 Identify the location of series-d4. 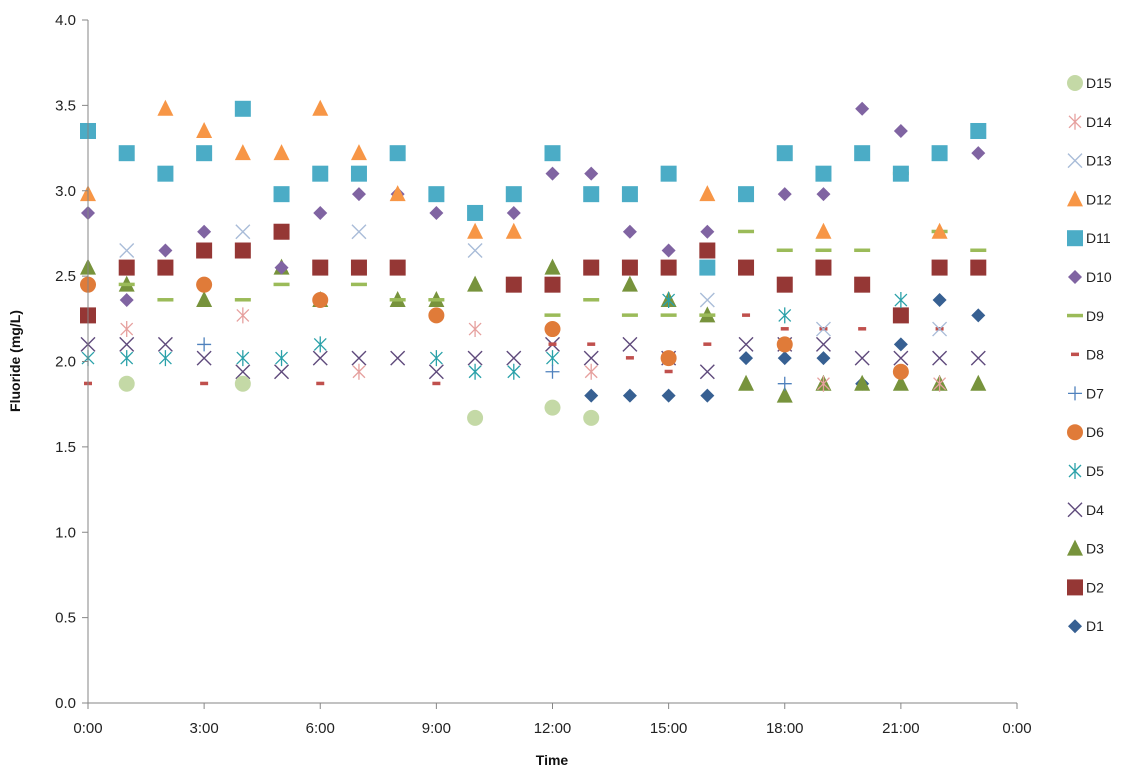
(533, 358).